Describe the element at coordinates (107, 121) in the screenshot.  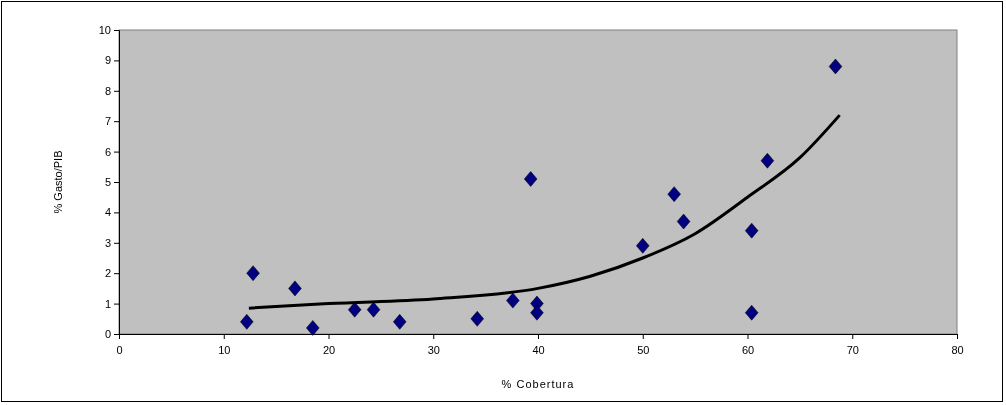
I see `y-tick-label: 7` at that location.